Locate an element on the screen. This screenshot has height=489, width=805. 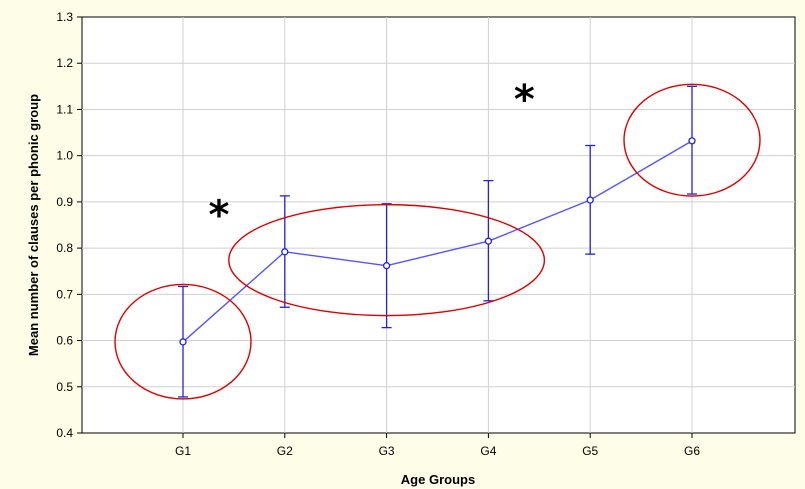
y-tick-label: 0.5 is located at coordinates (64, 387).